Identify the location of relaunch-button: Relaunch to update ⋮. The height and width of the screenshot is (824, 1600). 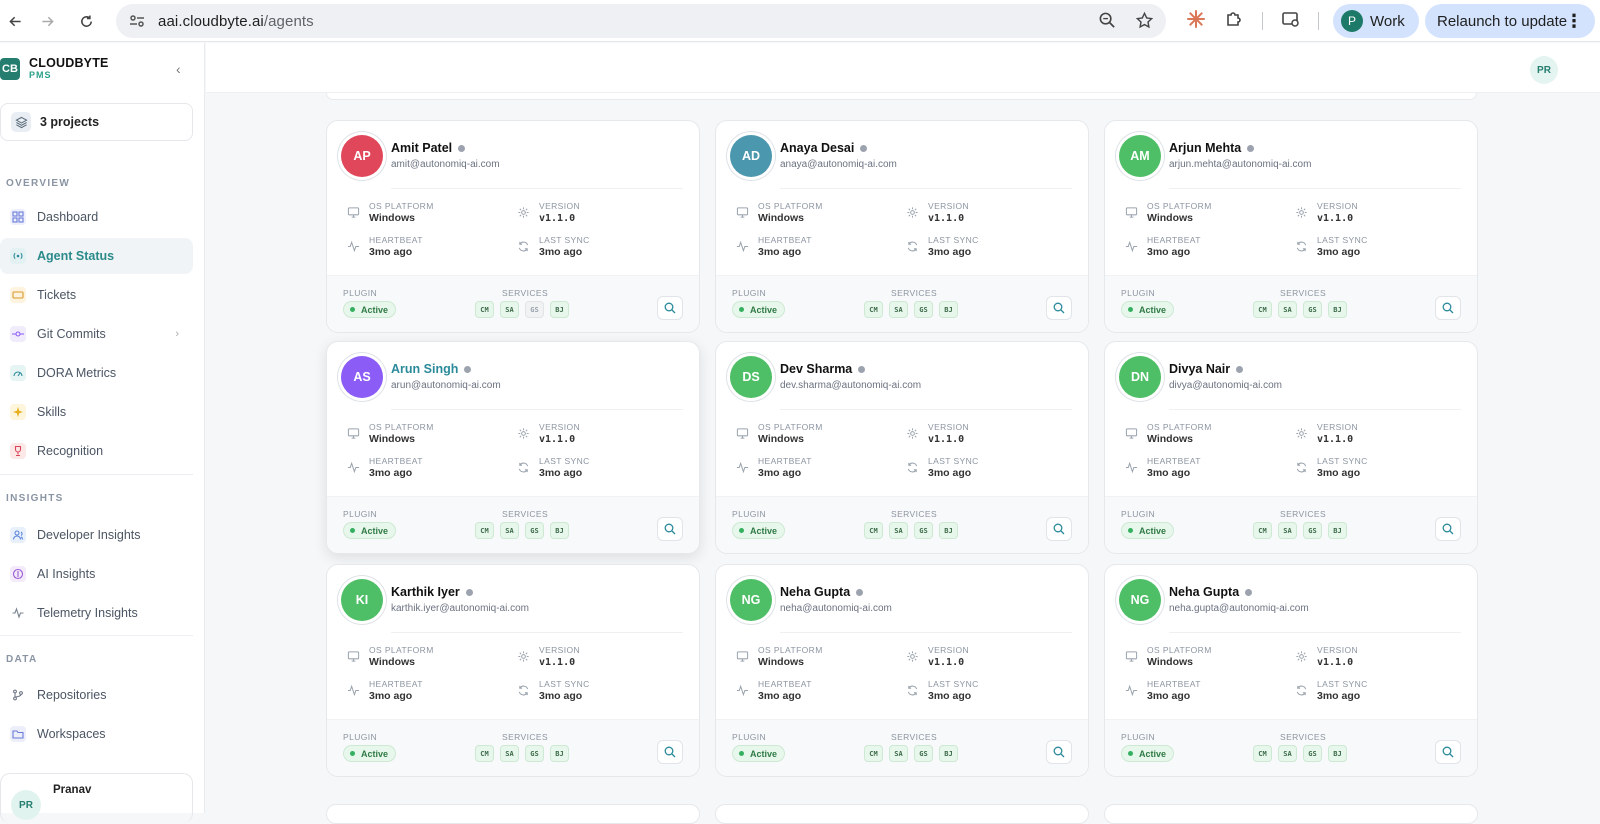
(1510, 21).